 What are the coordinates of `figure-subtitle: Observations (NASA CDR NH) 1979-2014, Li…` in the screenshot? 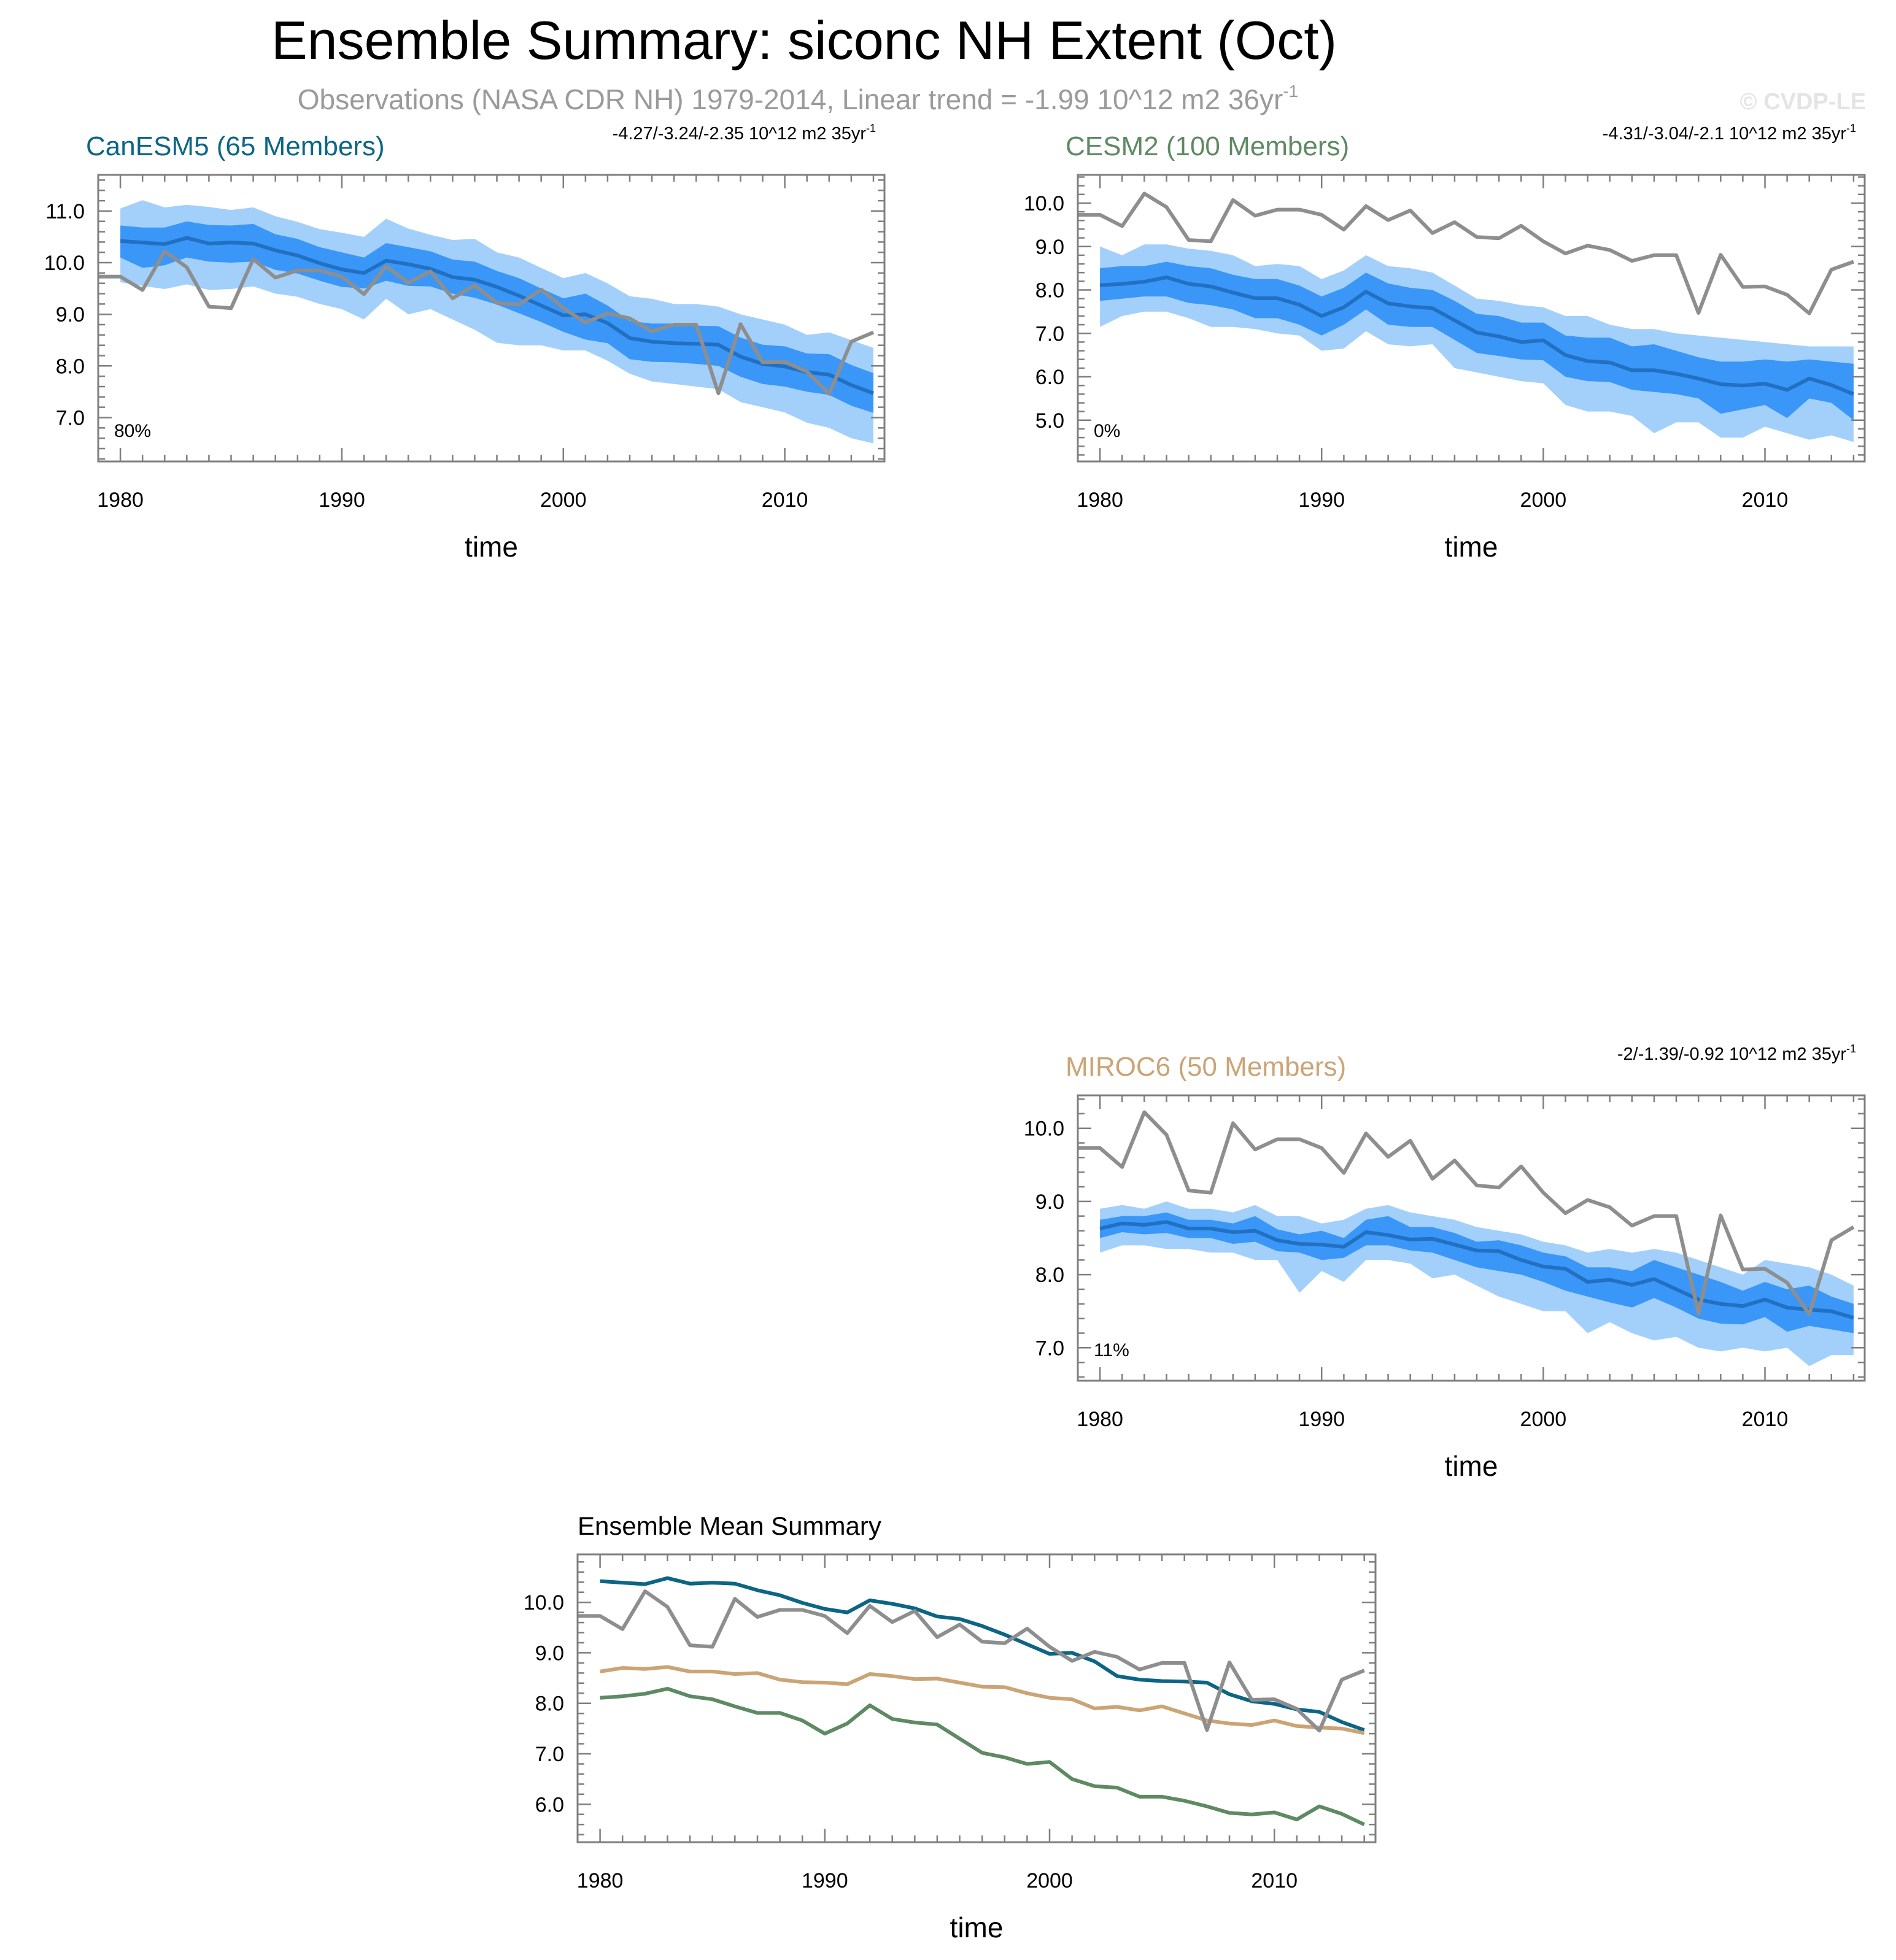 It's located at (798, 98).